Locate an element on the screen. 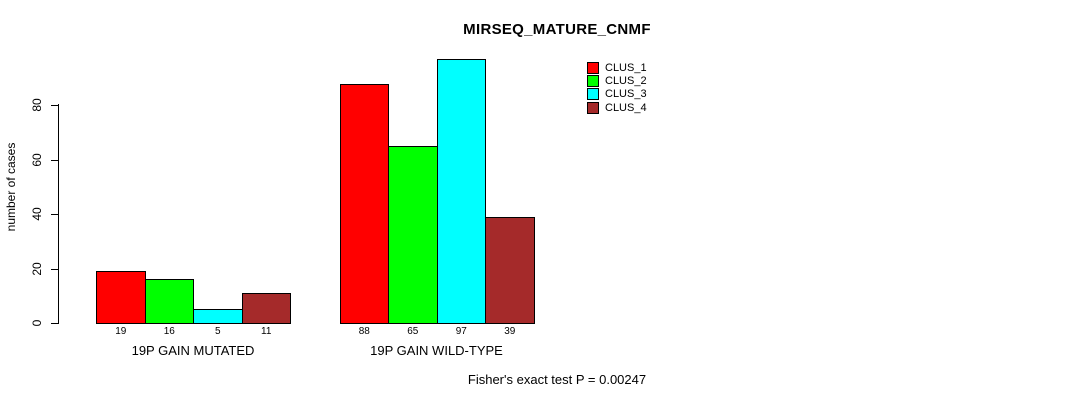 This screenshot has width=1090, height=400. y-tick-label: 40 is located at coordinates (37, 214).